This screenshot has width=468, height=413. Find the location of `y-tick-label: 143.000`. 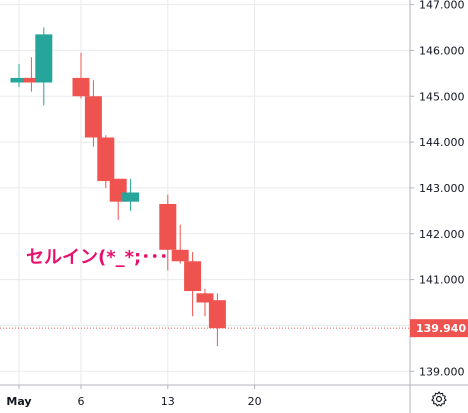

y-tick-label: 143.000 is located at coordinates (442, 188).